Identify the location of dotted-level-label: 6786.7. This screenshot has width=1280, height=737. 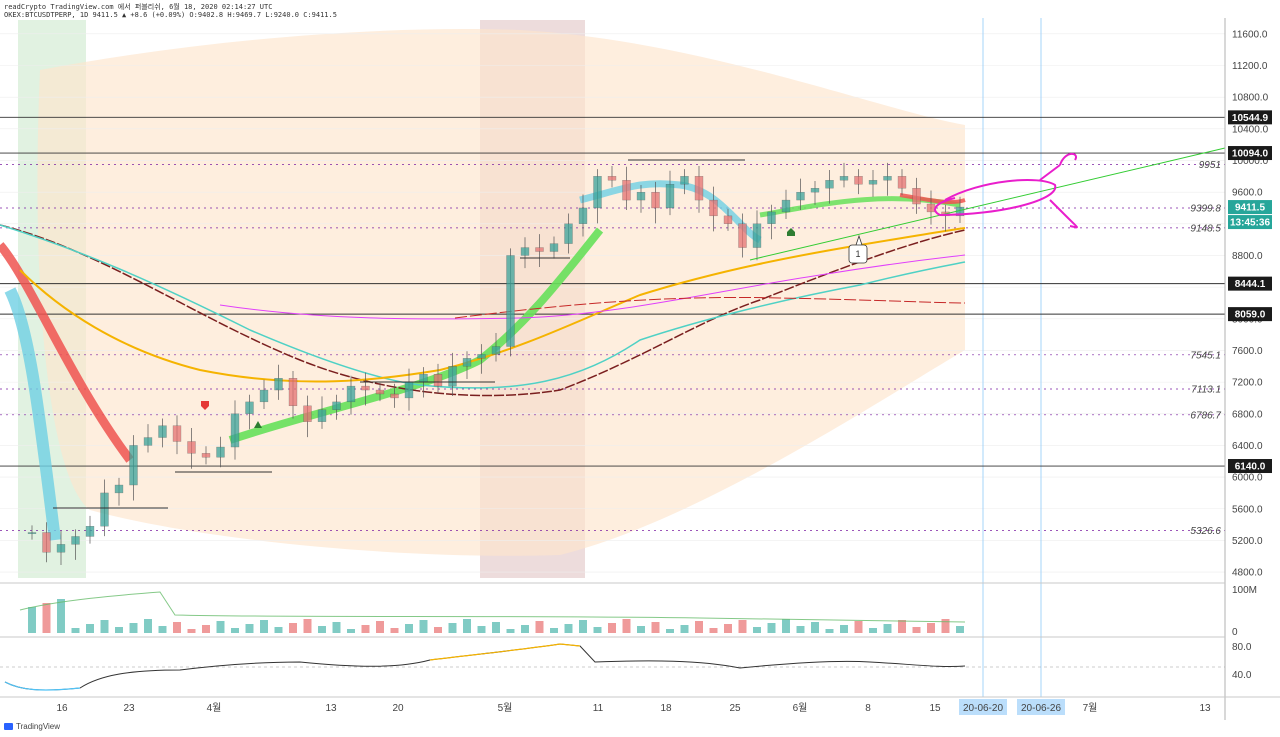
(1205, 415).